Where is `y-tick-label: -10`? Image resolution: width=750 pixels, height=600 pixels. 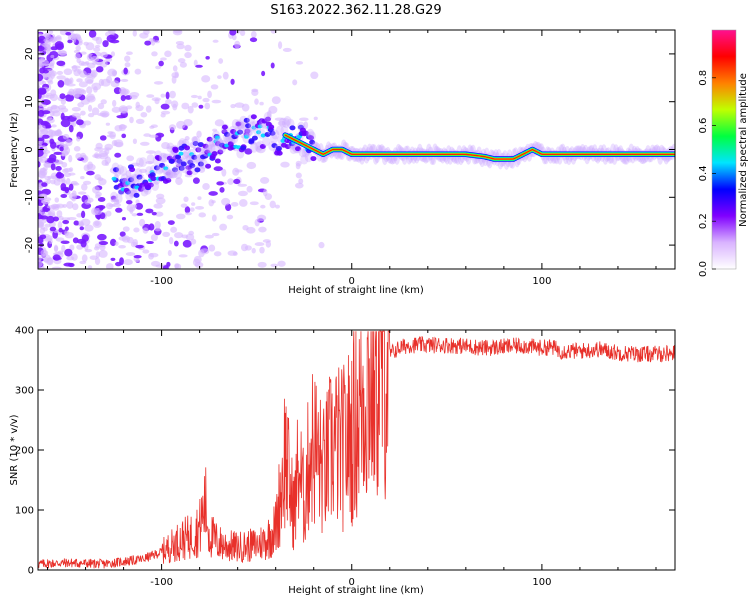 y-tick-label: -10 is located at coordinates (29, 197).